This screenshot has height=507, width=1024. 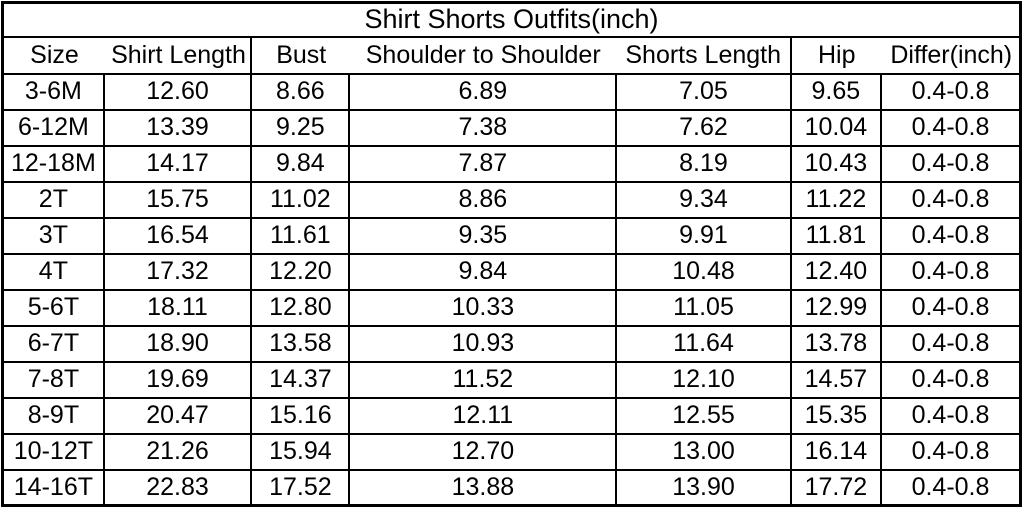 What do you see at coordinates (703, 307) in the screenshot?
I see `table-cell: 11.05` at bounding box center [703, 307].